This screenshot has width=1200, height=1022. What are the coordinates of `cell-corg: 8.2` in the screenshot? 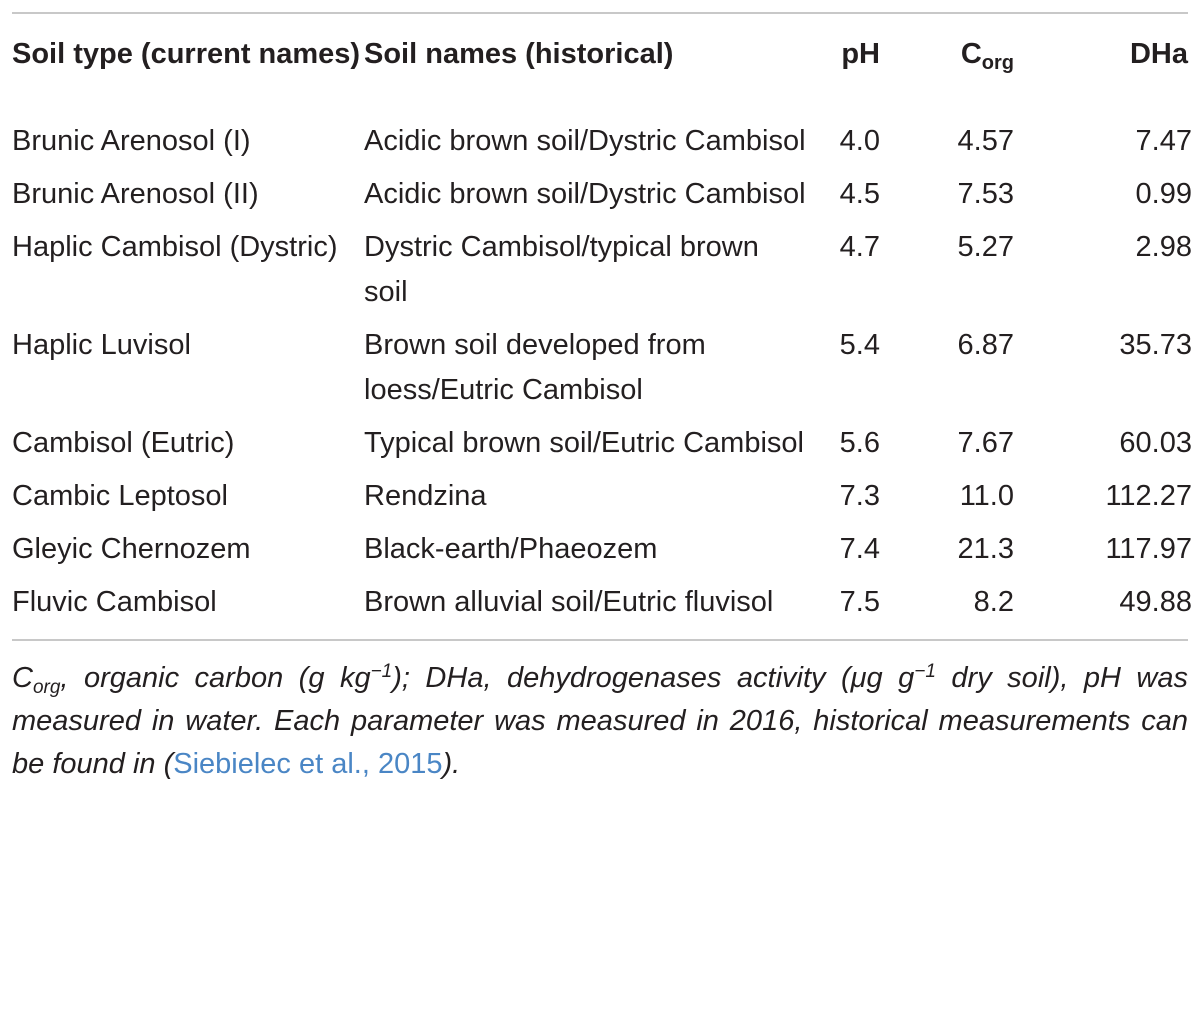 It's located at (993, 602).